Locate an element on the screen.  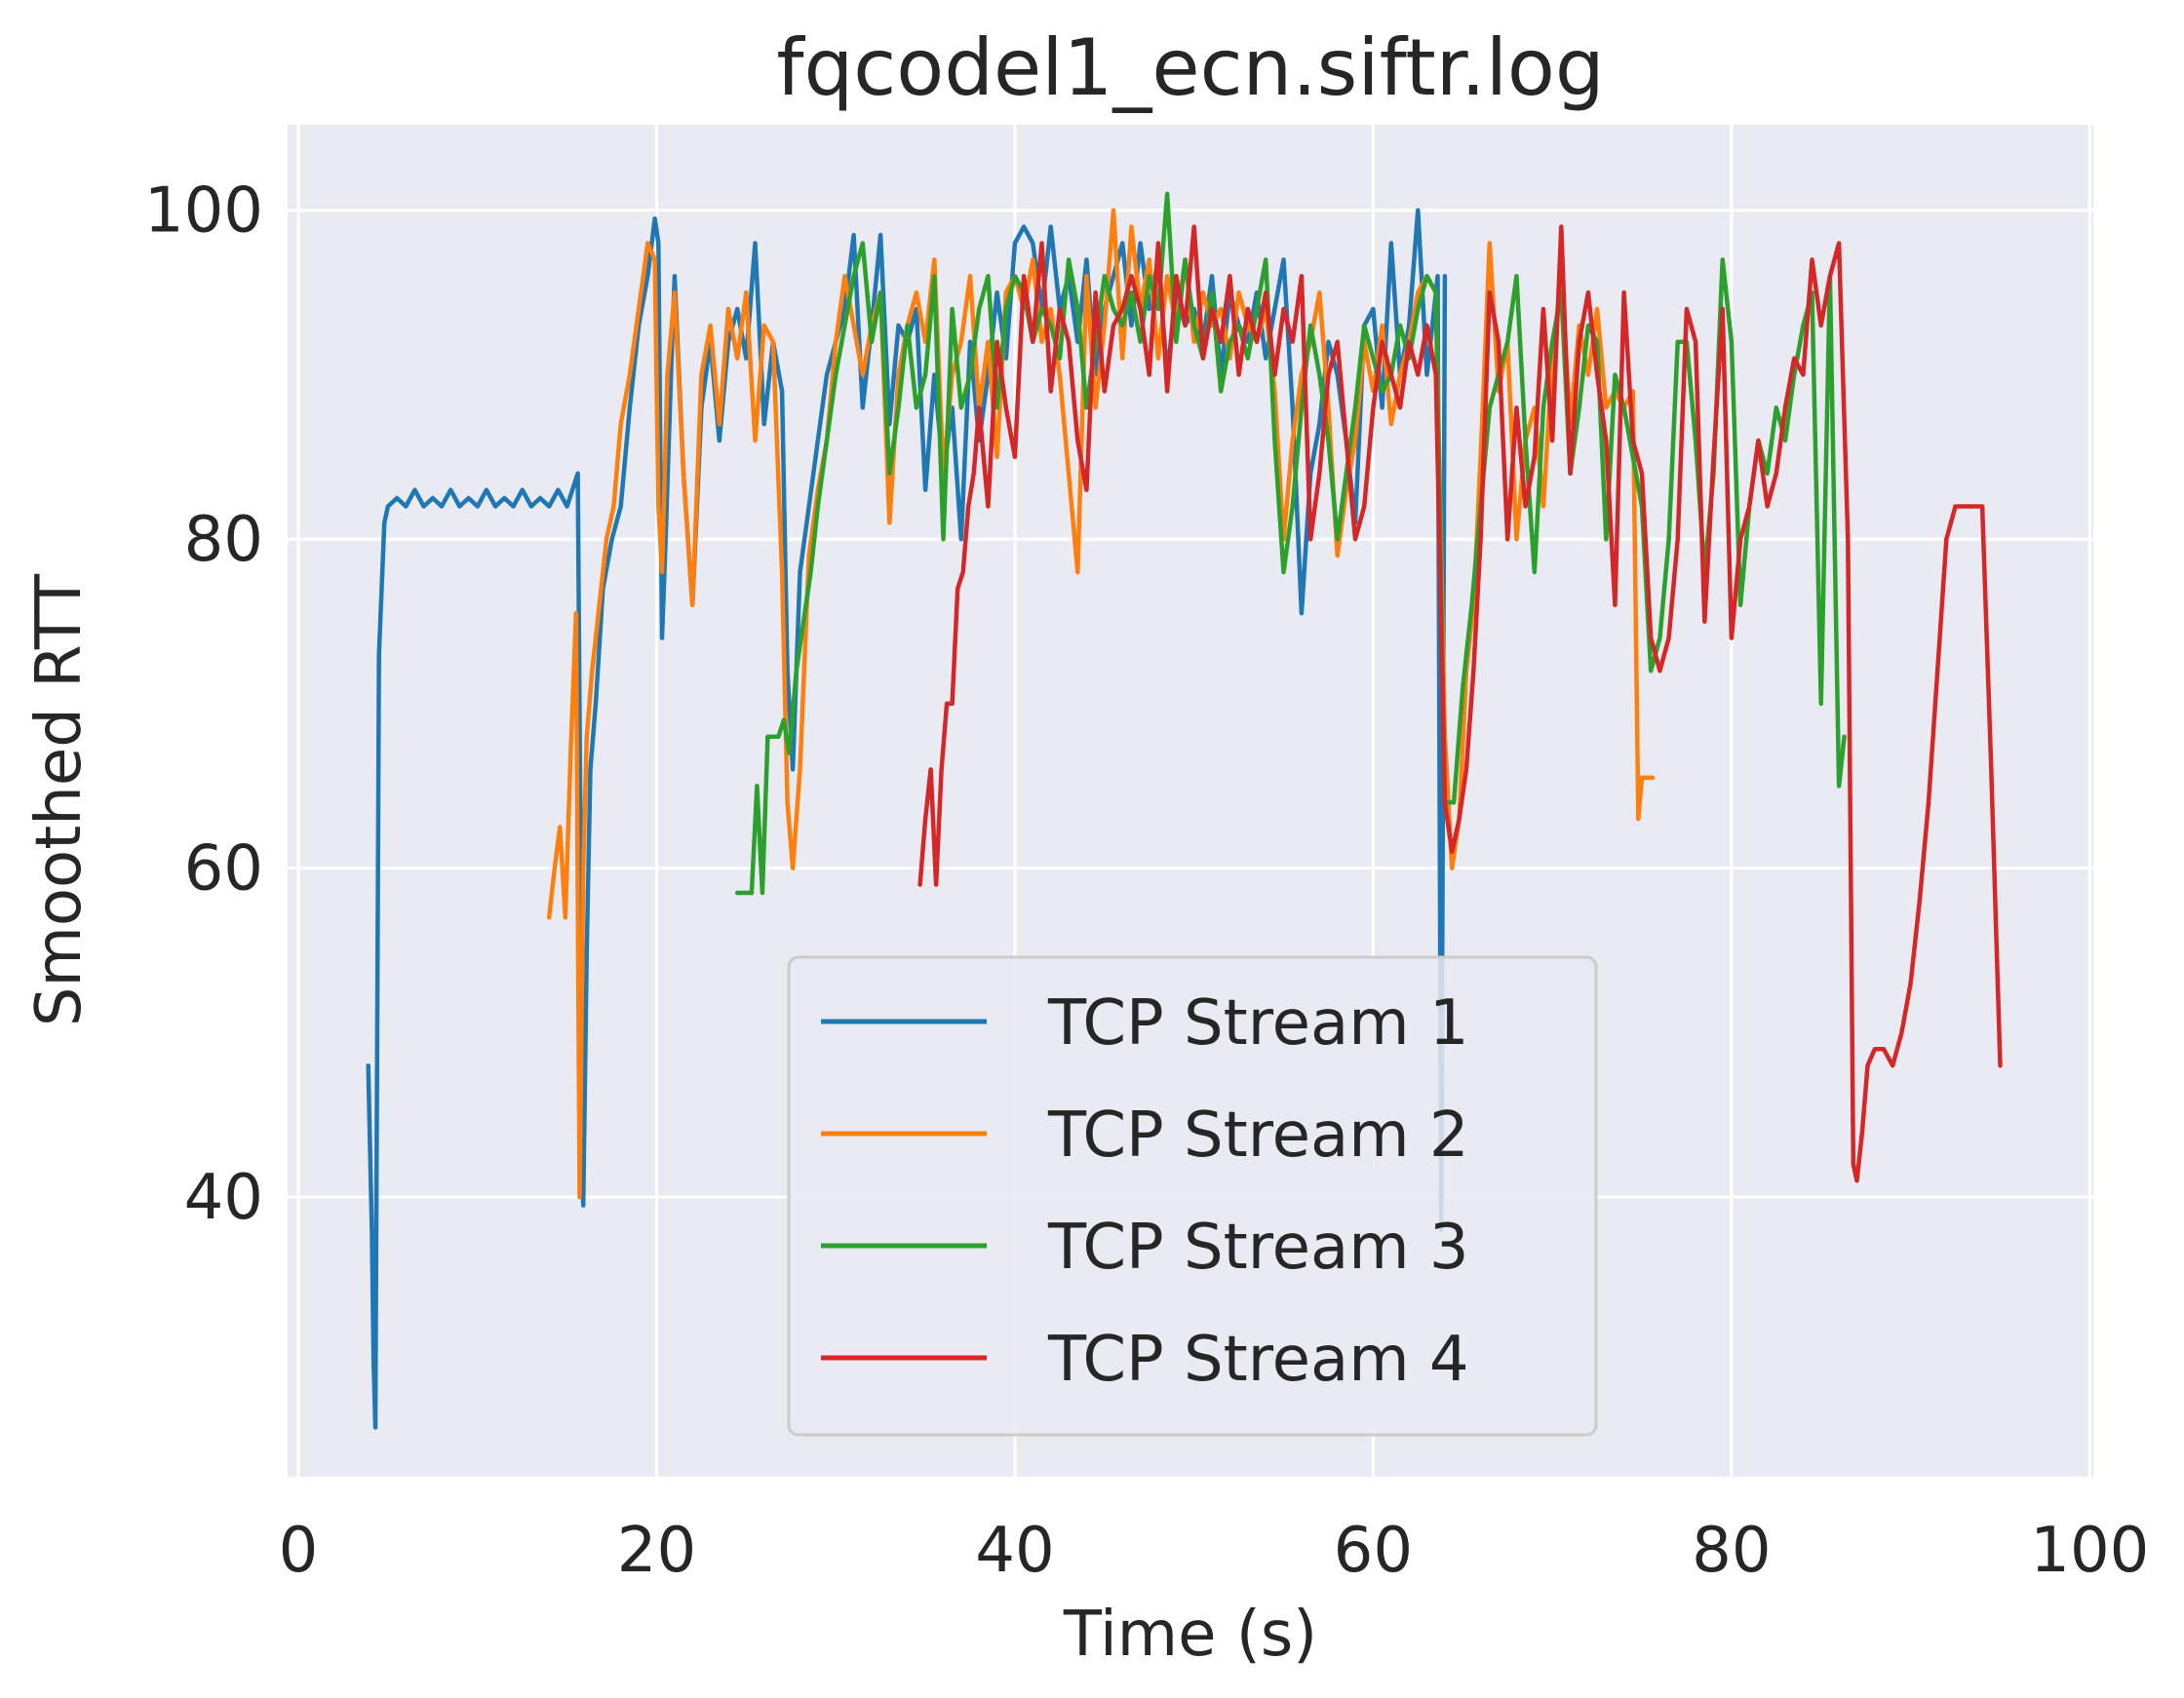
chart-title: fqcodel1_ecn.siftr.log is located at coordinates (1190, 67).